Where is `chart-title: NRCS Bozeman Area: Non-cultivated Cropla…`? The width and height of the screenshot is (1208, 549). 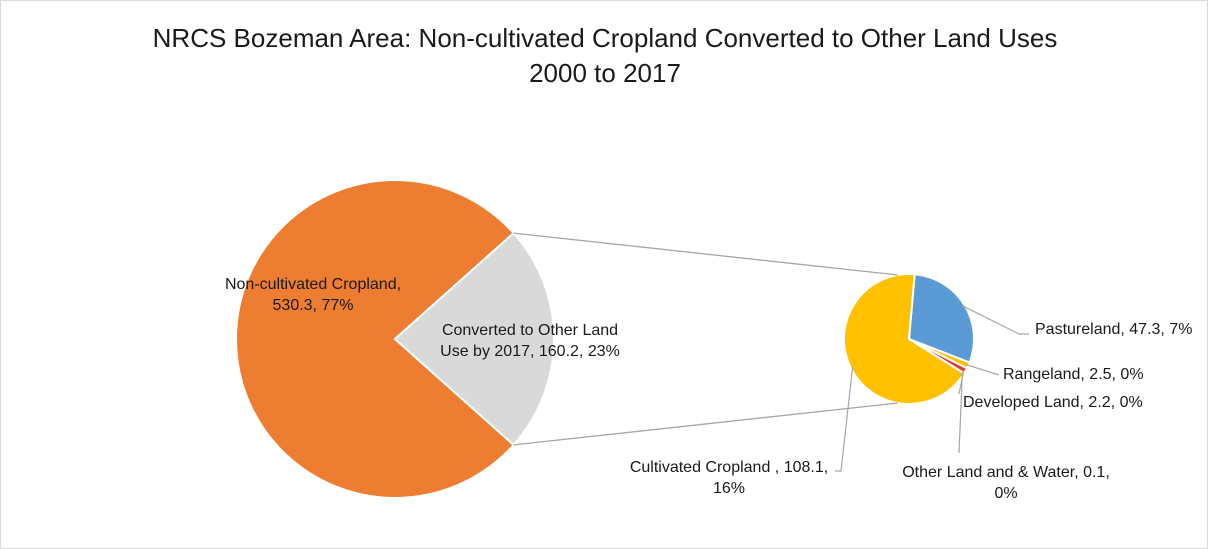 chart-title: NRCS Bozeman Area: Non-cultivated Cropla… is located at coordinates (605, 38).